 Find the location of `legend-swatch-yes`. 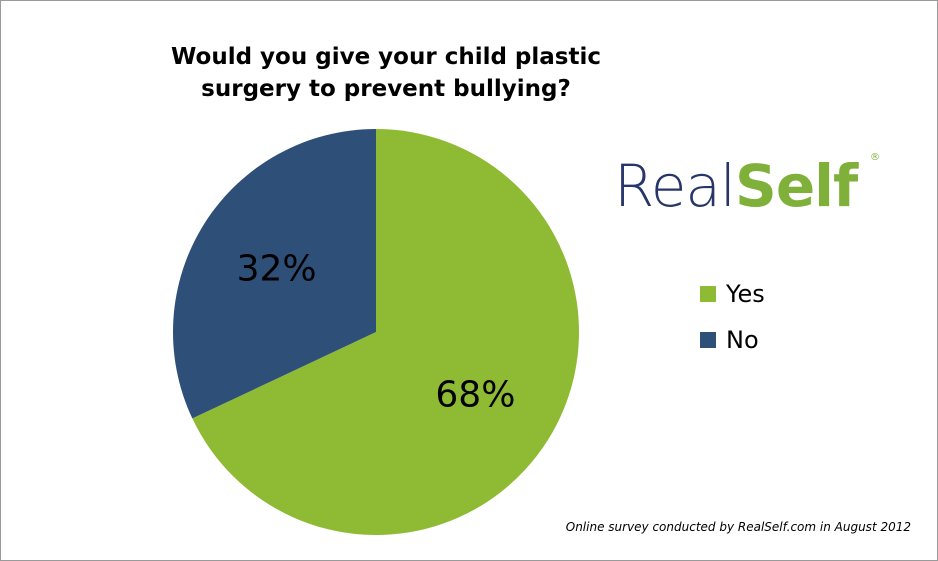

legend-swatch-yes is located at coordinates (708, 294).